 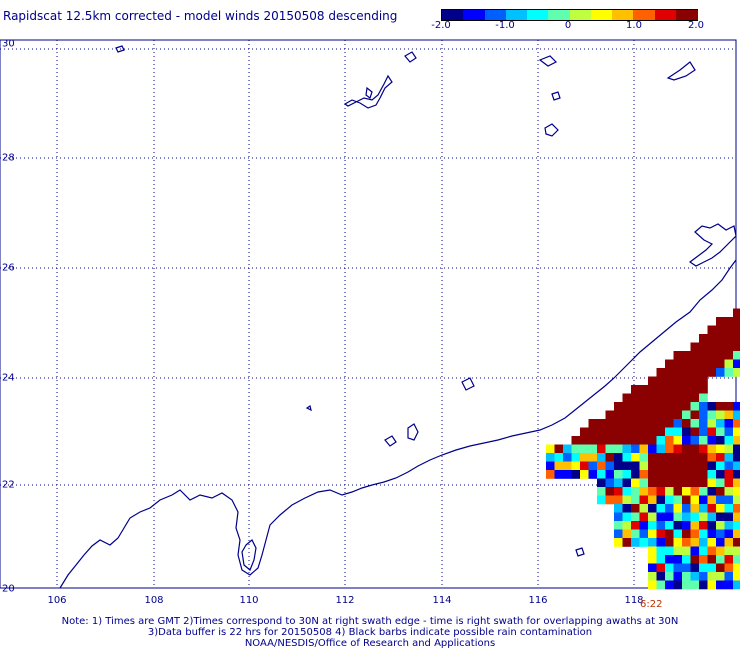 I want to click on lon-label-106: 106, so click(x=57, y=600).